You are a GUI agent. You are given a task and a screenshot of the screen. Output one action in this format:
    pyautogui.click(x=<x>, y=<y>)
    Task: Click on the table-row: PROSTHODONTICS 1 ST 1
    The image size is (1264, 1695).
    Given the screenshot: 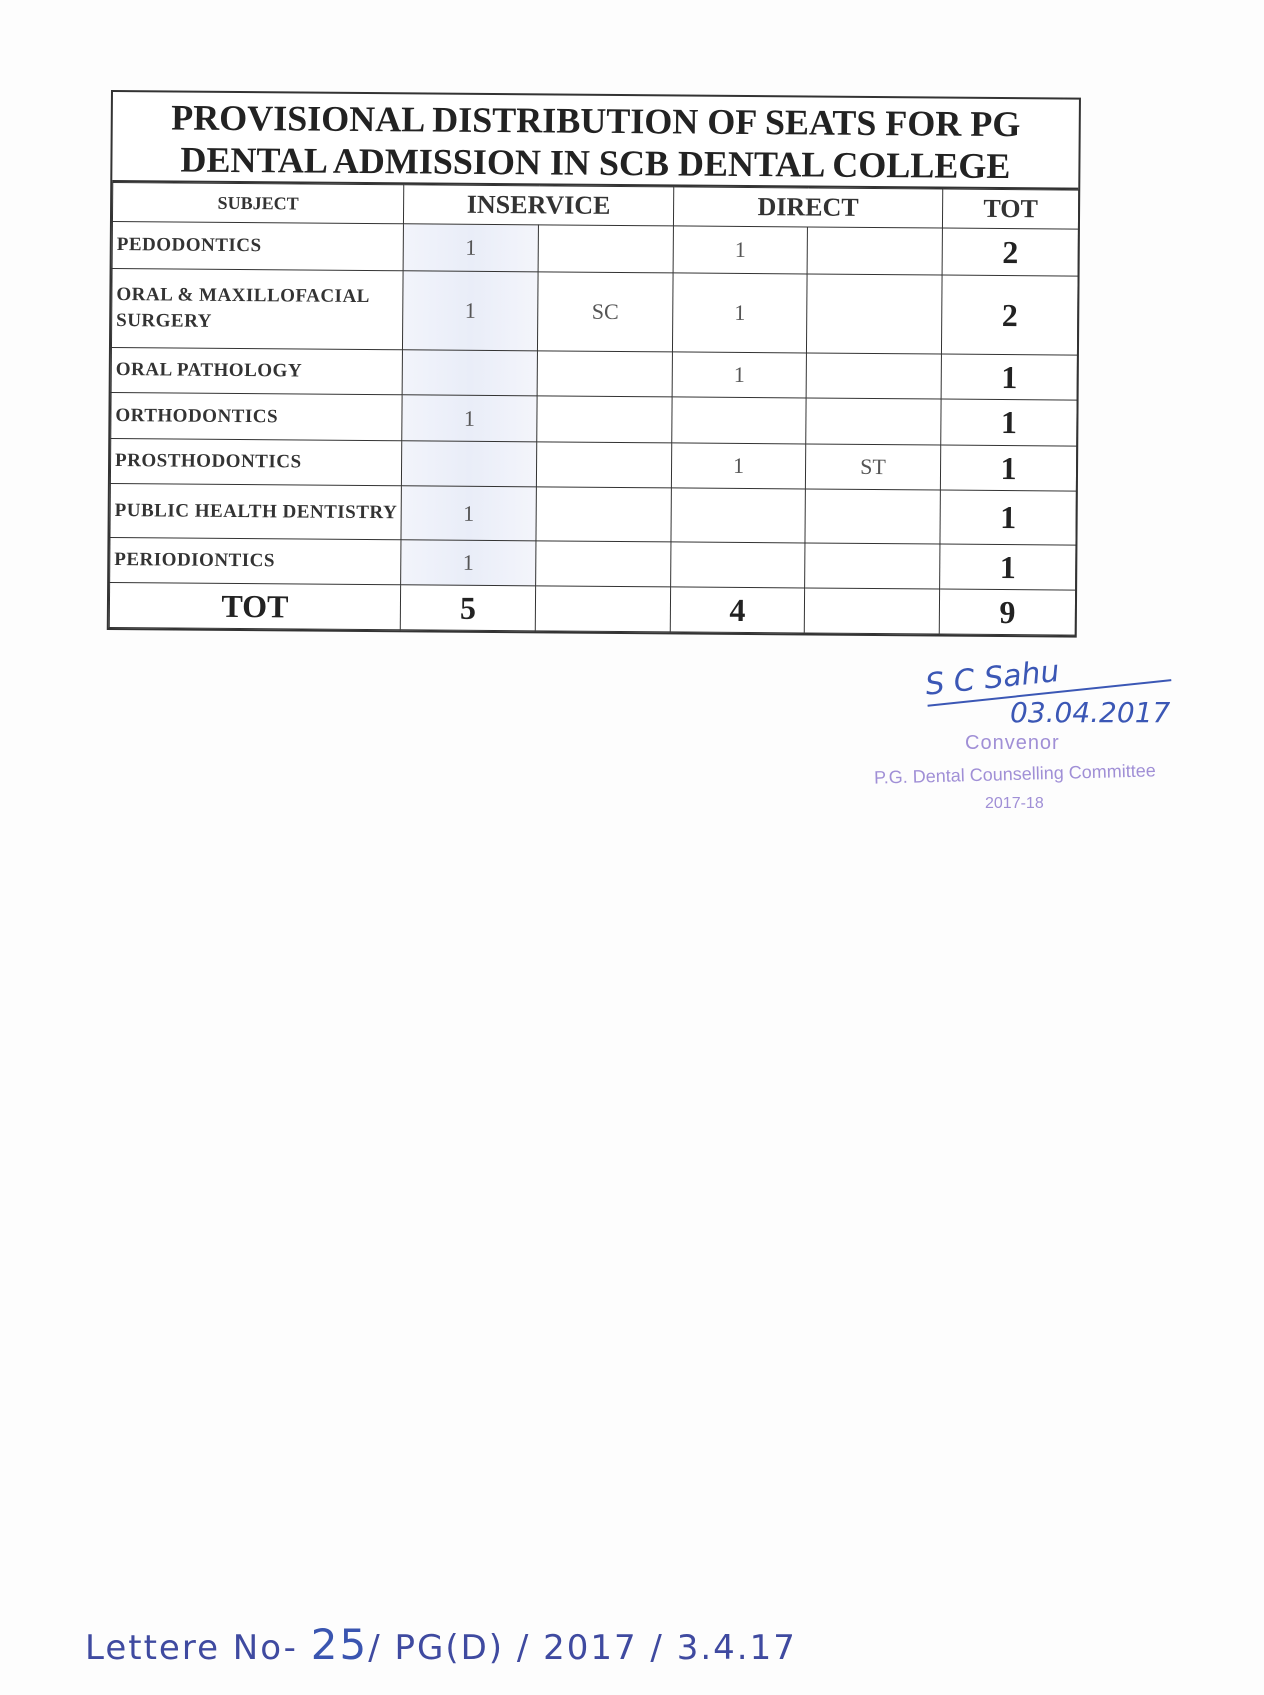 What is the action you would take?
    pyautogui.click(x=593, y=465)
    